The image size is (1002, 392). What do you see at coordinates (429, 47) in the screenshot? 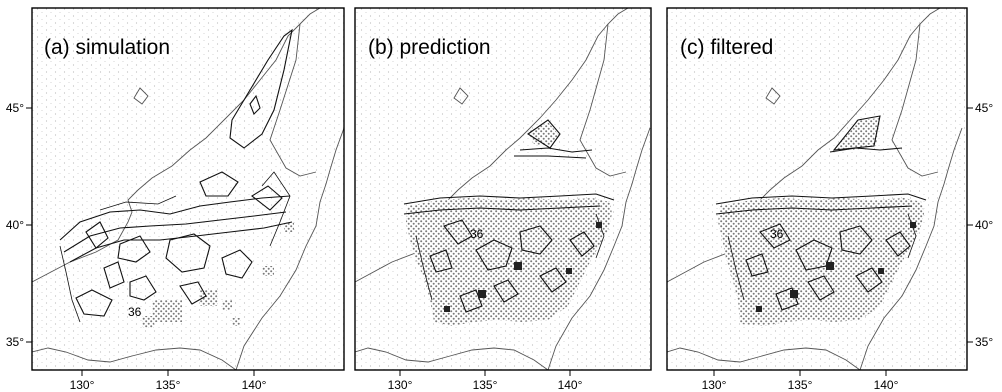
I see `panel-title: (b) prediction` at bounding box center [429, 47].